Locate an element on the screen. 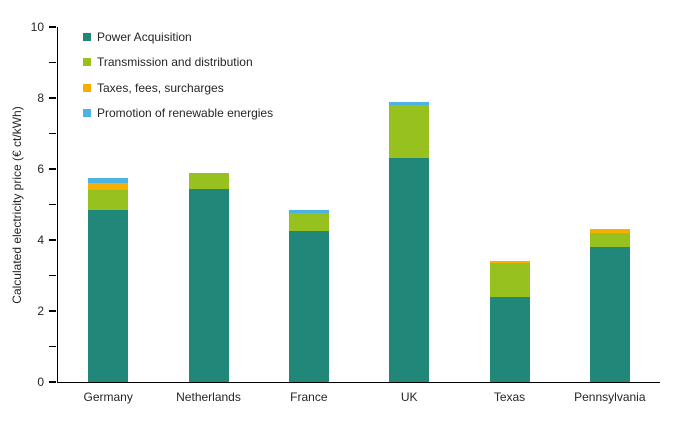  y-axis-tick-label: 0 is located at coordinates (40, 382).